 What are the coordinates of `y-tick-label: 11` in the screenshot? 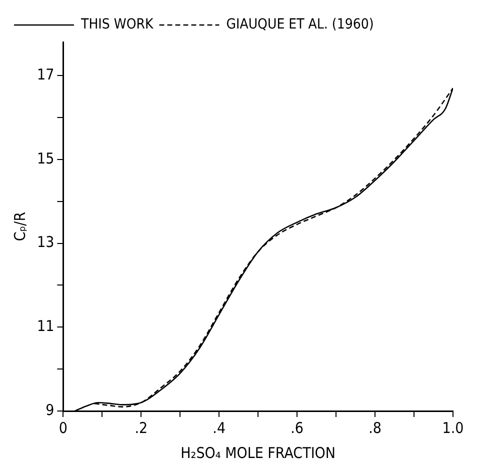 It's located at (45, 326).